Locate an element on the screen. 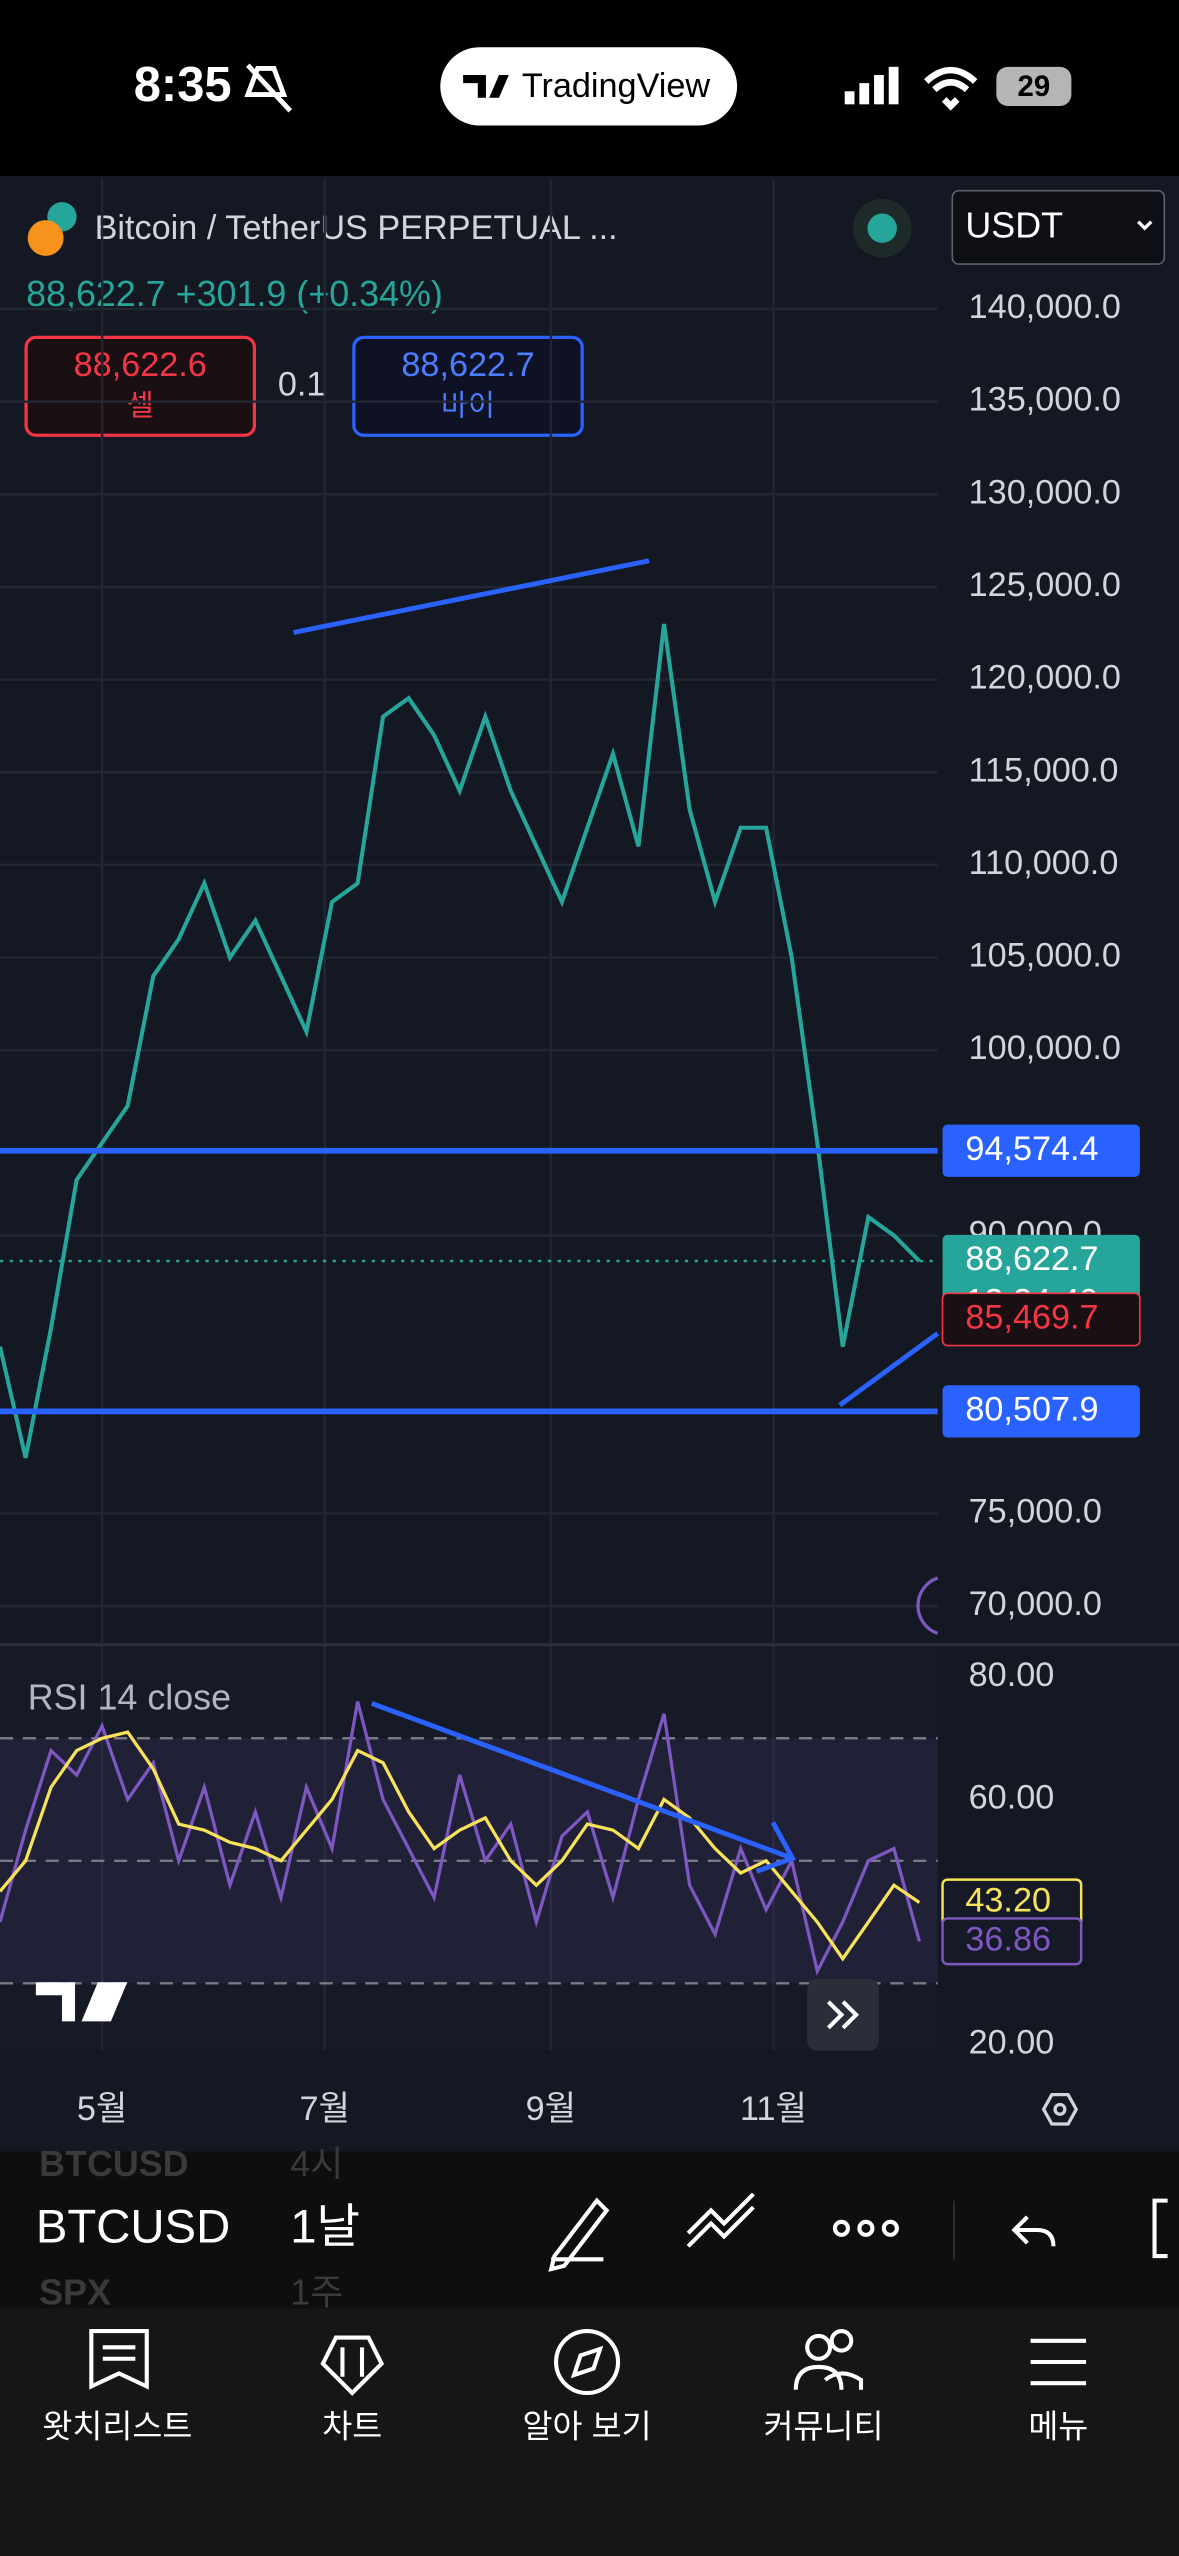 This screenshot has width=1179, height=2556. wifi-icon is located at coordinates (951, 88).